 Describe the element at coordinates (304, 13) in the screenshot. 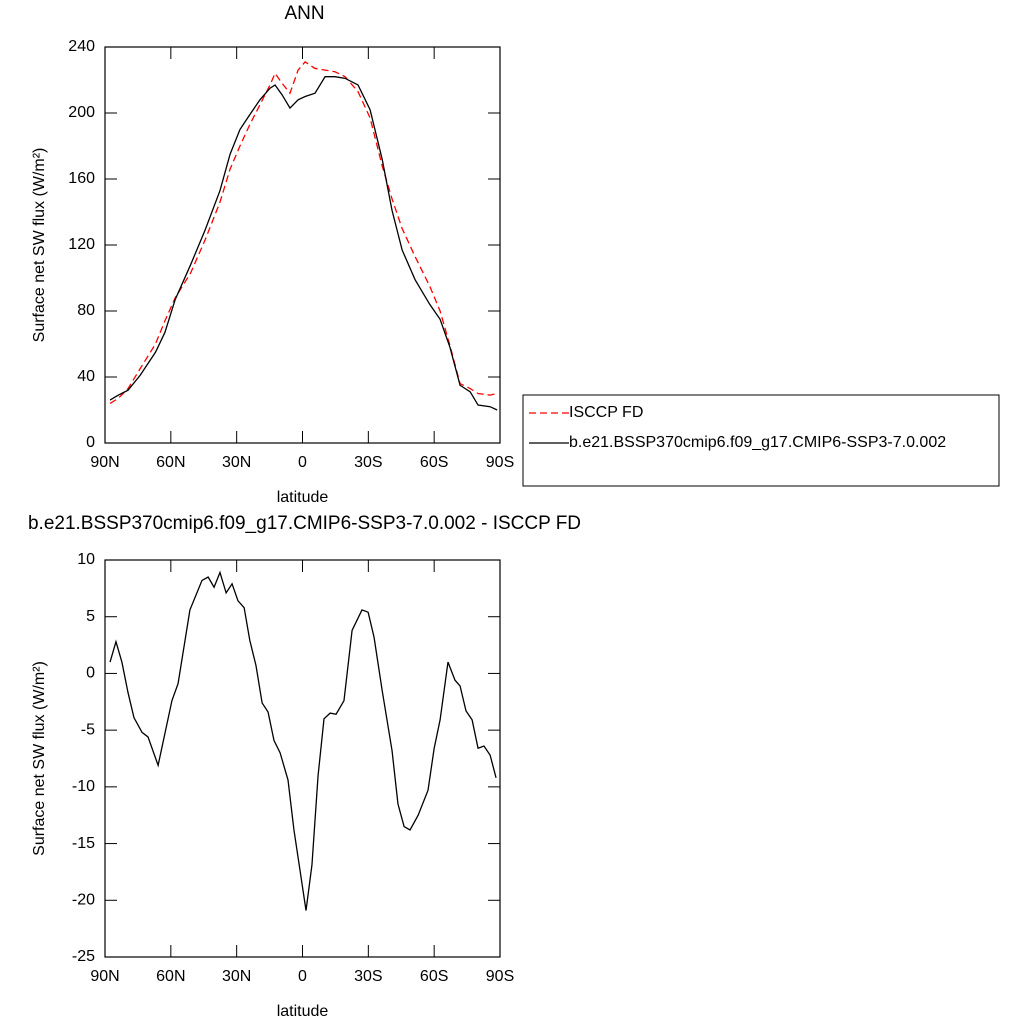

I see `chart-title: ANN` at that location.